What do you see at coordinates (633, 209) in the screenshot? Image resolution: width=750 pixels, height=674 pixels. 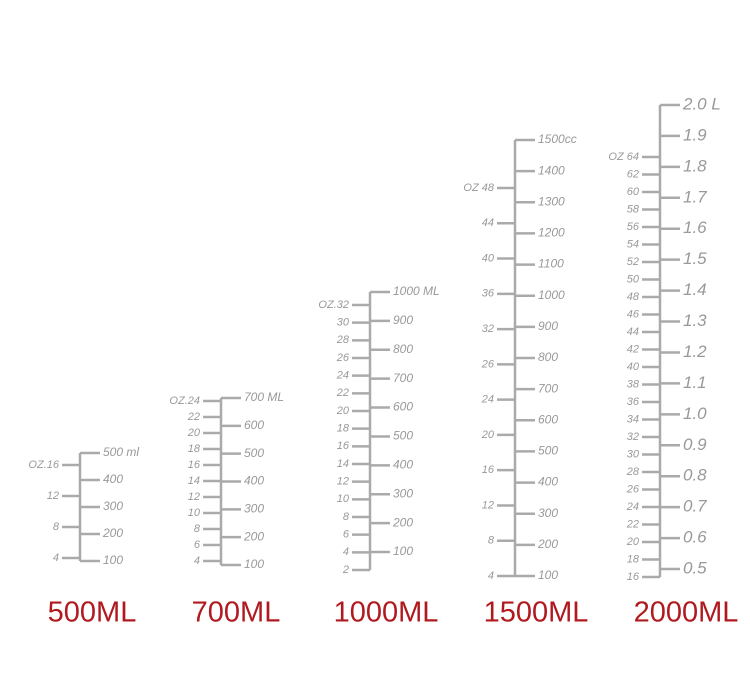 I see `oz-label: 58` at bounding box center [633, 209].